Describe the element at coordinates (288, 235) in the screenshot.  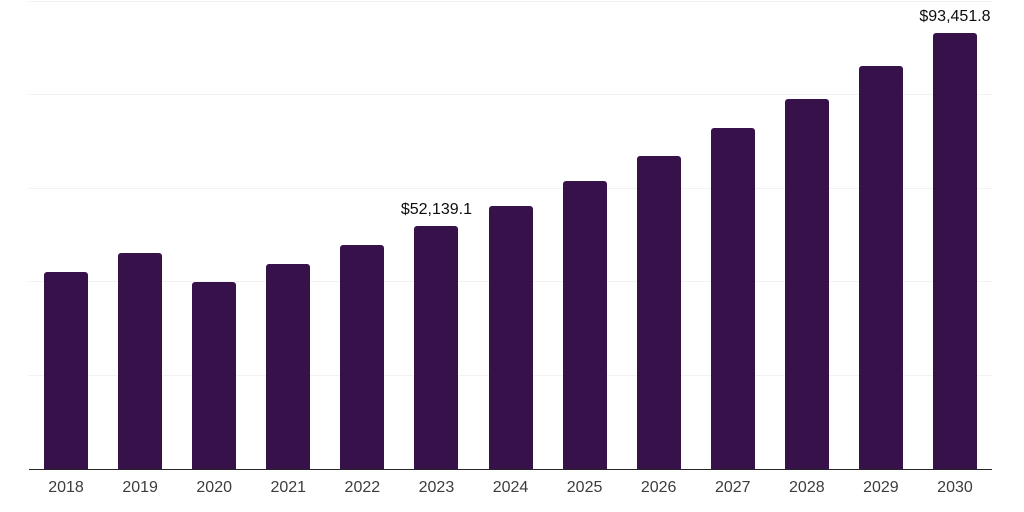
I see `bar-slot-2021` at that location.